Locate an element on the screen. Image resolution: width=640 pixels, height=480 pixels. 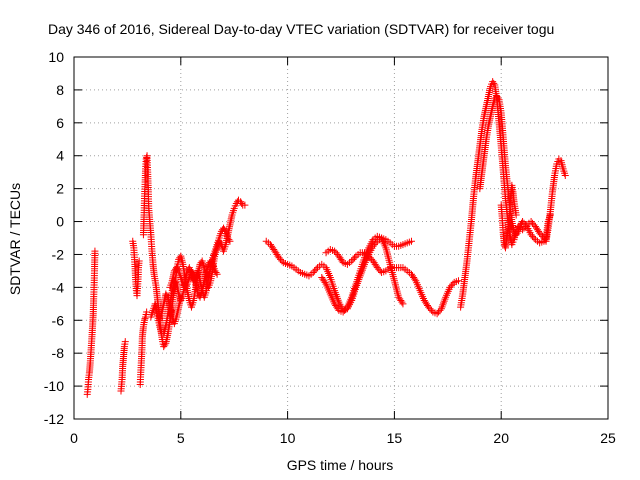
x-tick-labels: 0 5 10 15 20 25 is located at coordinates (343, 438).